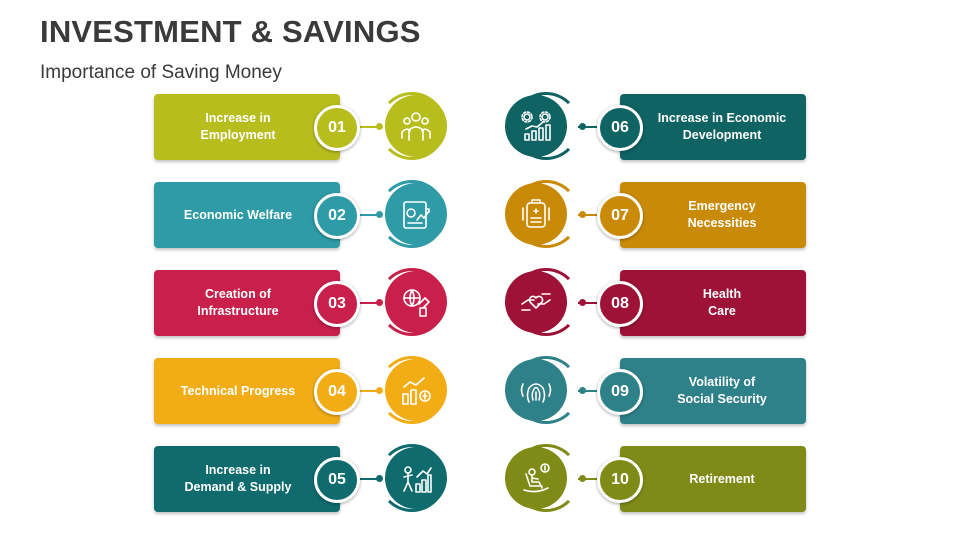  Describe the element at coordinates (480, 303) in the screenshot. I see `item-08: Health Care 08` at that location.